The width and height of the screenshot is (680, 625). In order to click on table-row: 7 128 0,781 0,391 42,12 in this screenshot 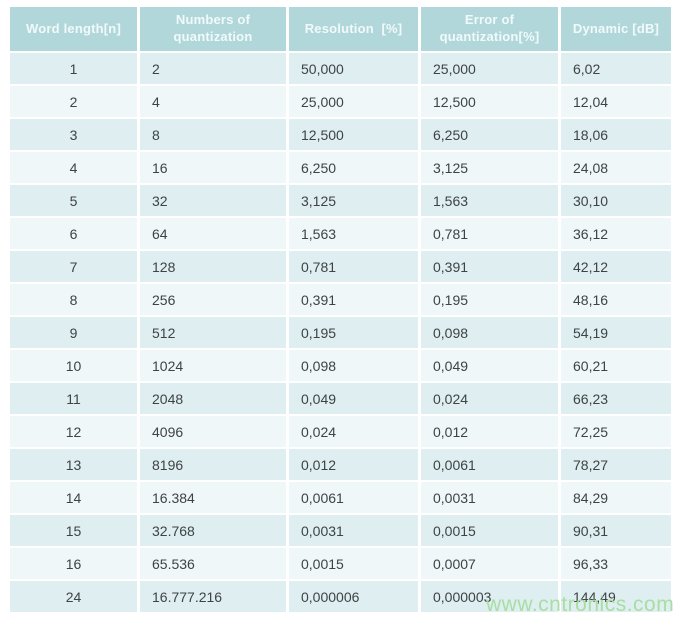, I will do `click(340, 266)`.